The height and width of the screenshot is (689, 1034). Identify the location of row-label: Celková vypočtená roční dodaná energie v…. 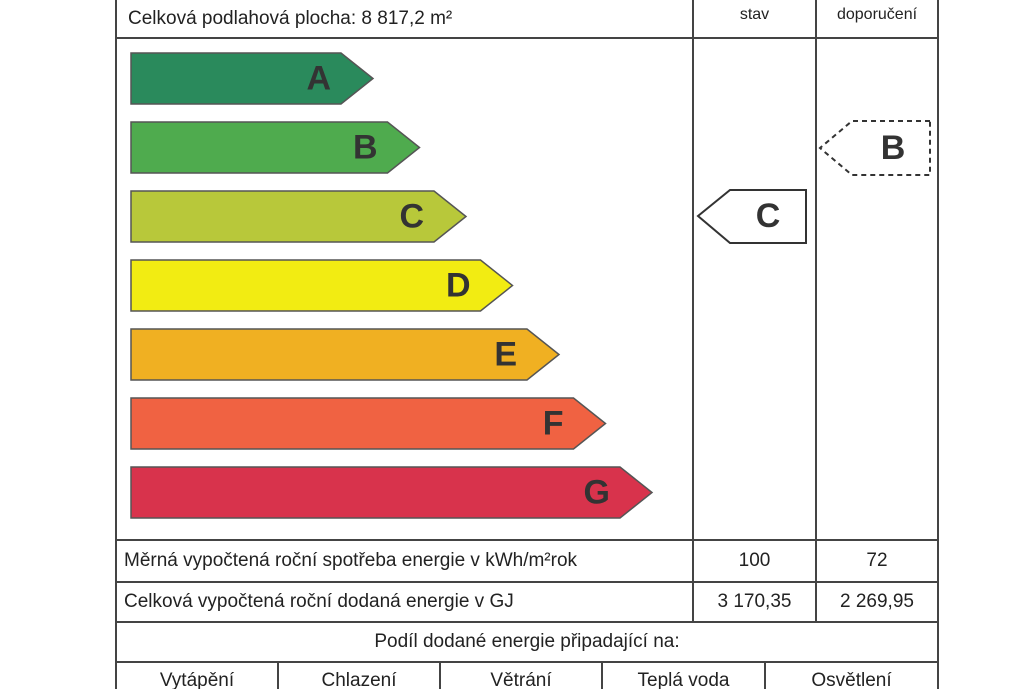
(319, 601).